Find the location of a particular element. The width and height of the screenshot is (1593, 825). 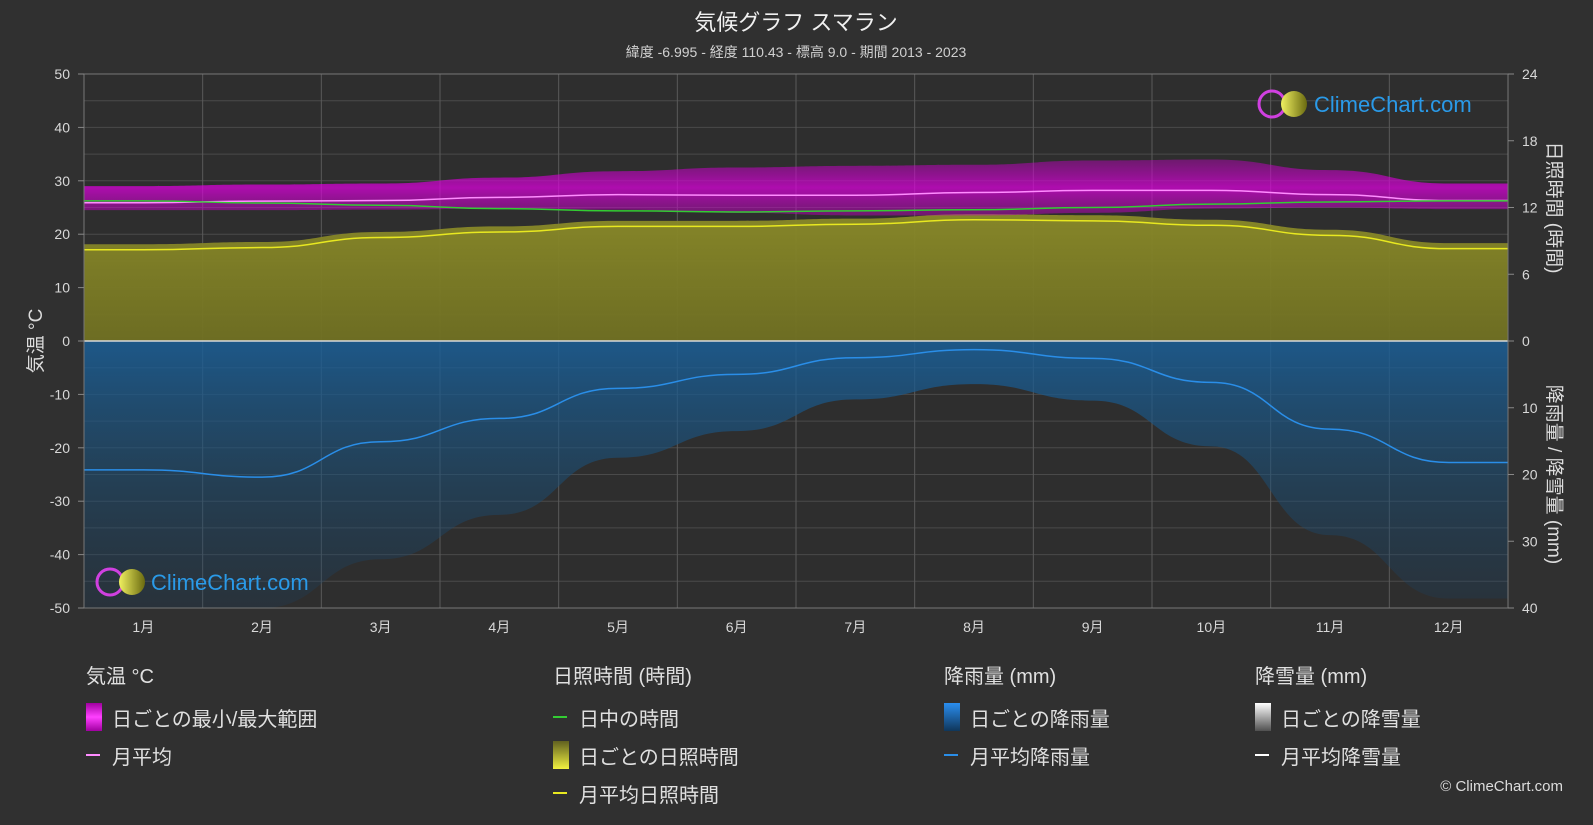

legend-label: 日ごとの降雨量 is located at coordinates (1040, 719).